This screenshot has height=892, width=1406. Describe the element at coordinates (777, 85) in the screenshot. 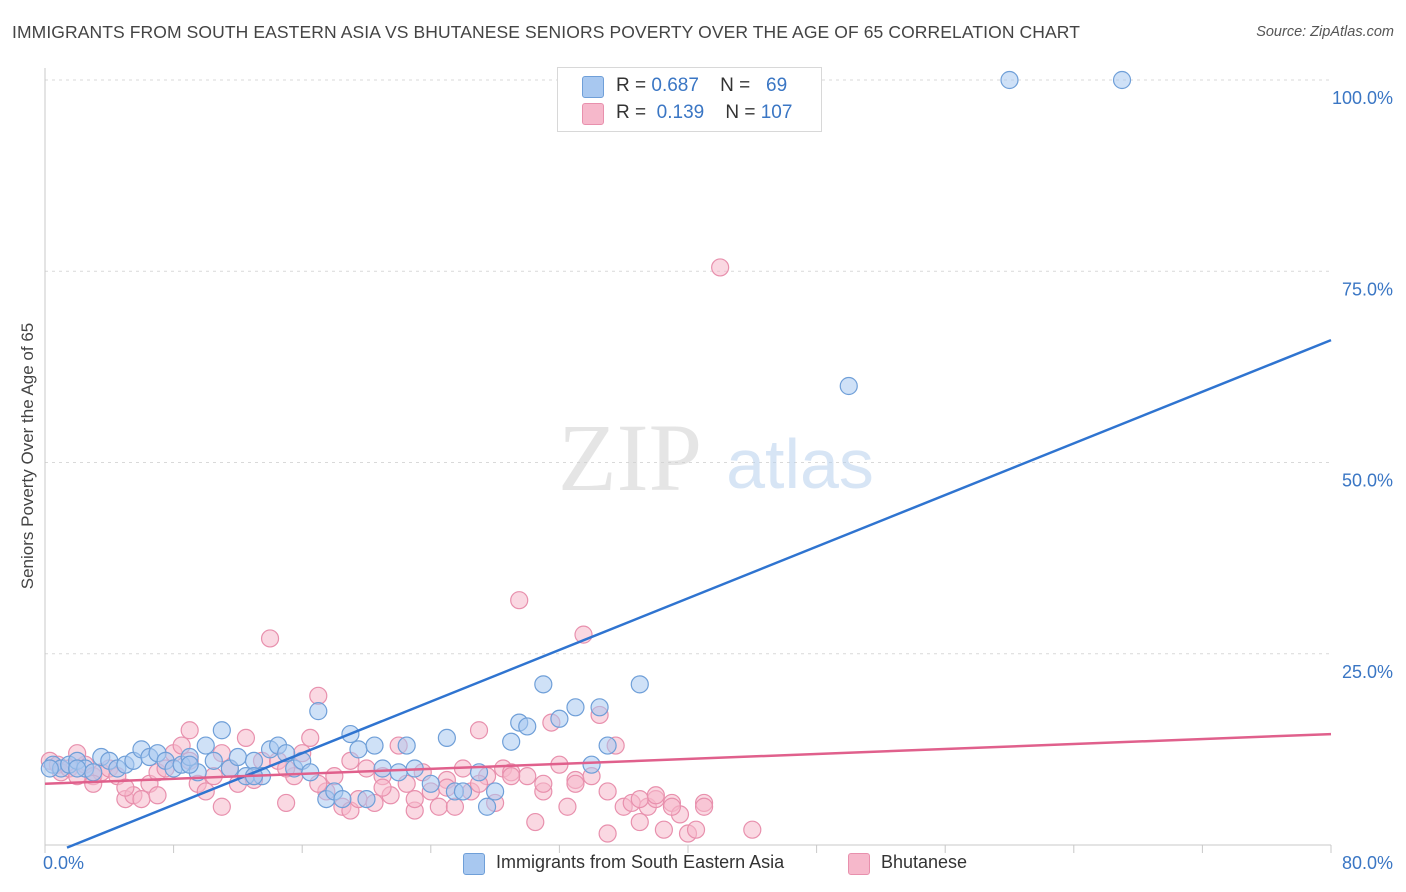

I see `legend-n-value: 69` at that location.